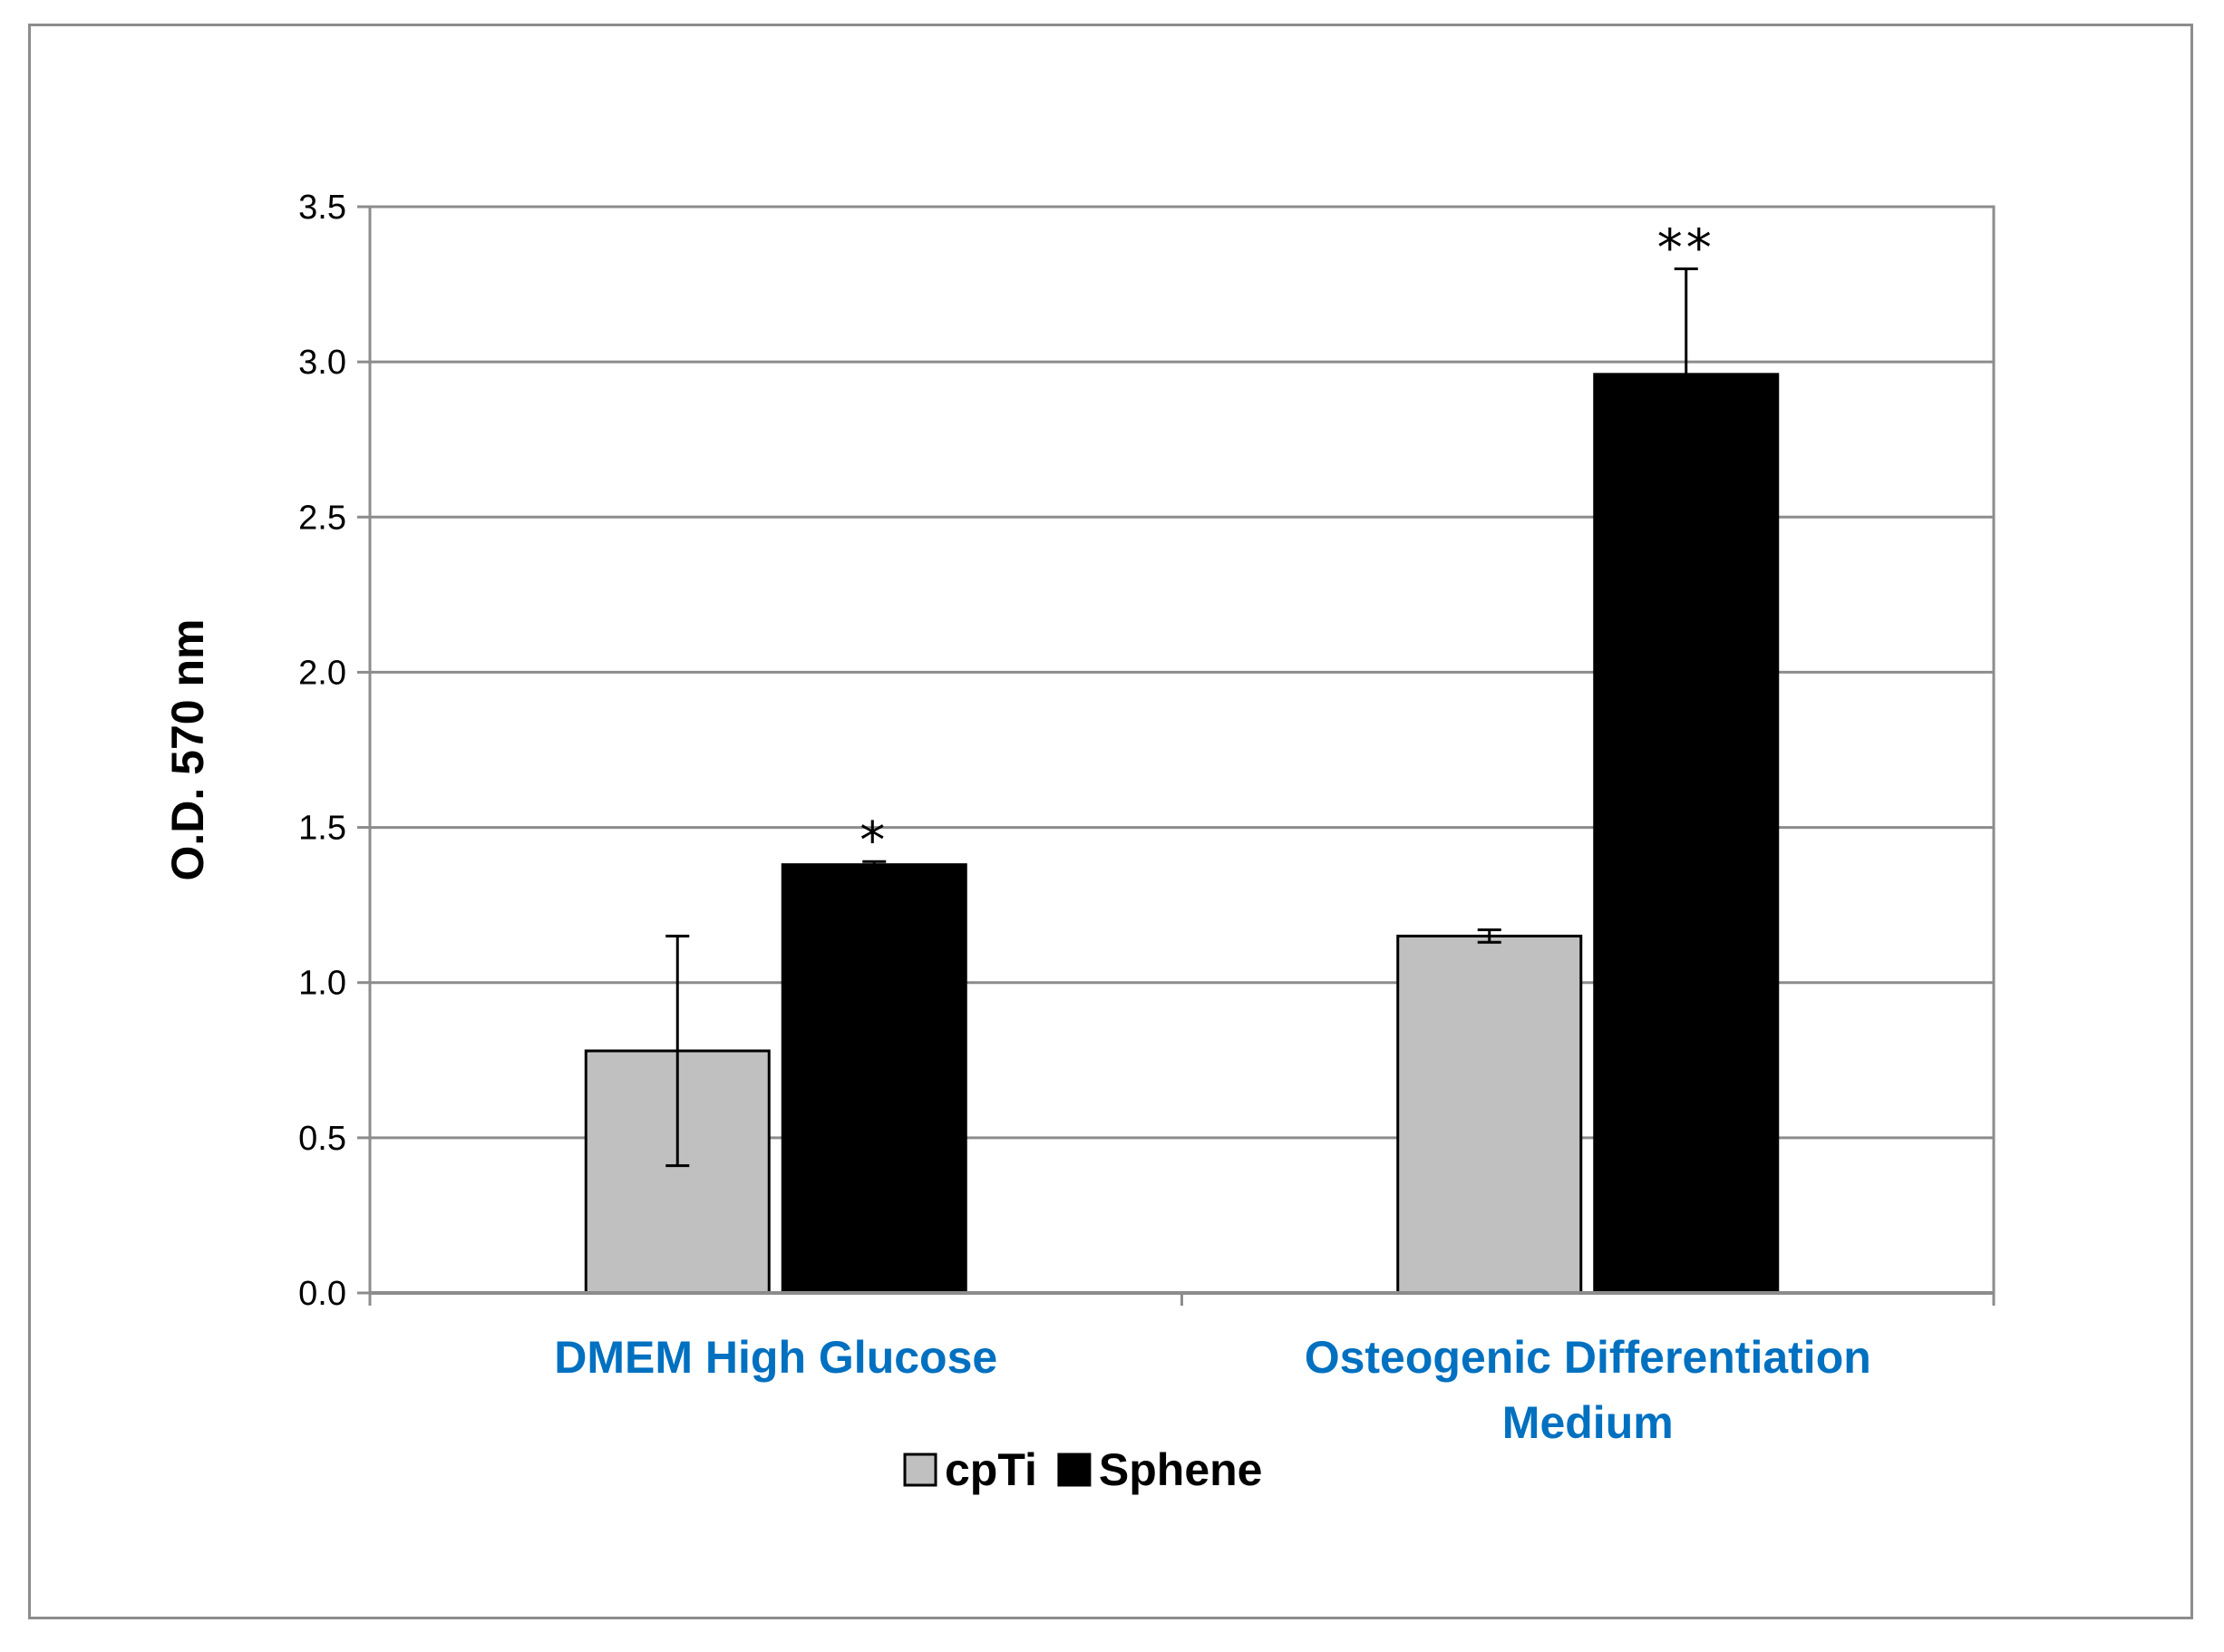 This screenshot has height=1652, width=2224. Describe the element at coordinates (1181, 1469) in the screenshot. I see `legend-label: Sphene` at that location.